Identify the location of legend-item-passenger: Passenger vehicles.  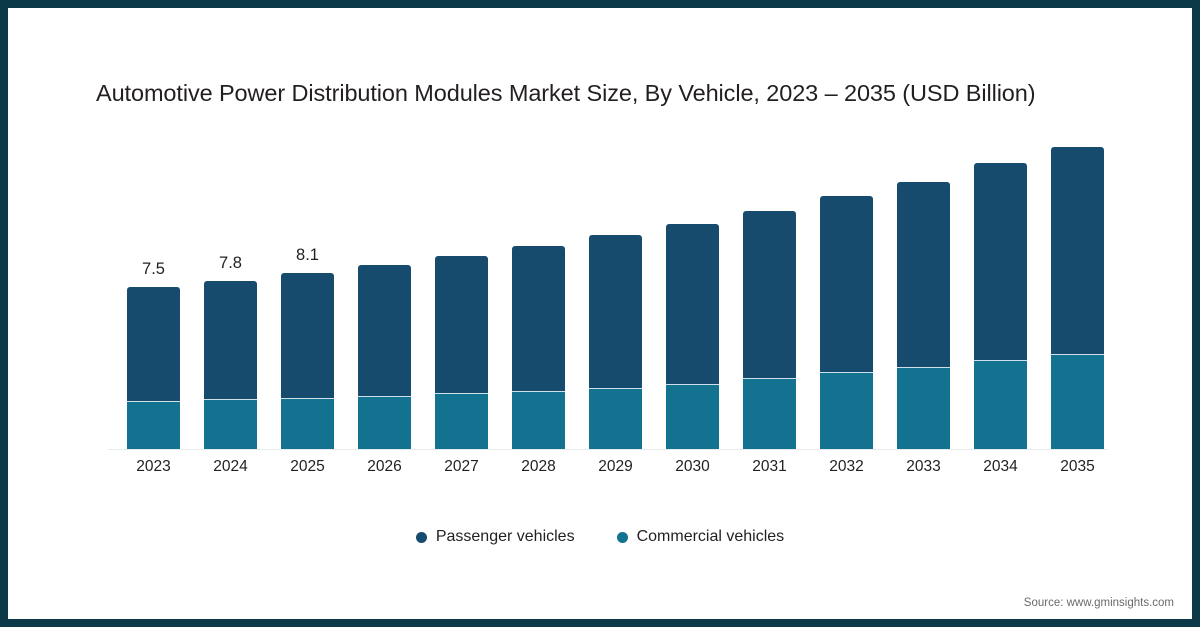
(495, 537).